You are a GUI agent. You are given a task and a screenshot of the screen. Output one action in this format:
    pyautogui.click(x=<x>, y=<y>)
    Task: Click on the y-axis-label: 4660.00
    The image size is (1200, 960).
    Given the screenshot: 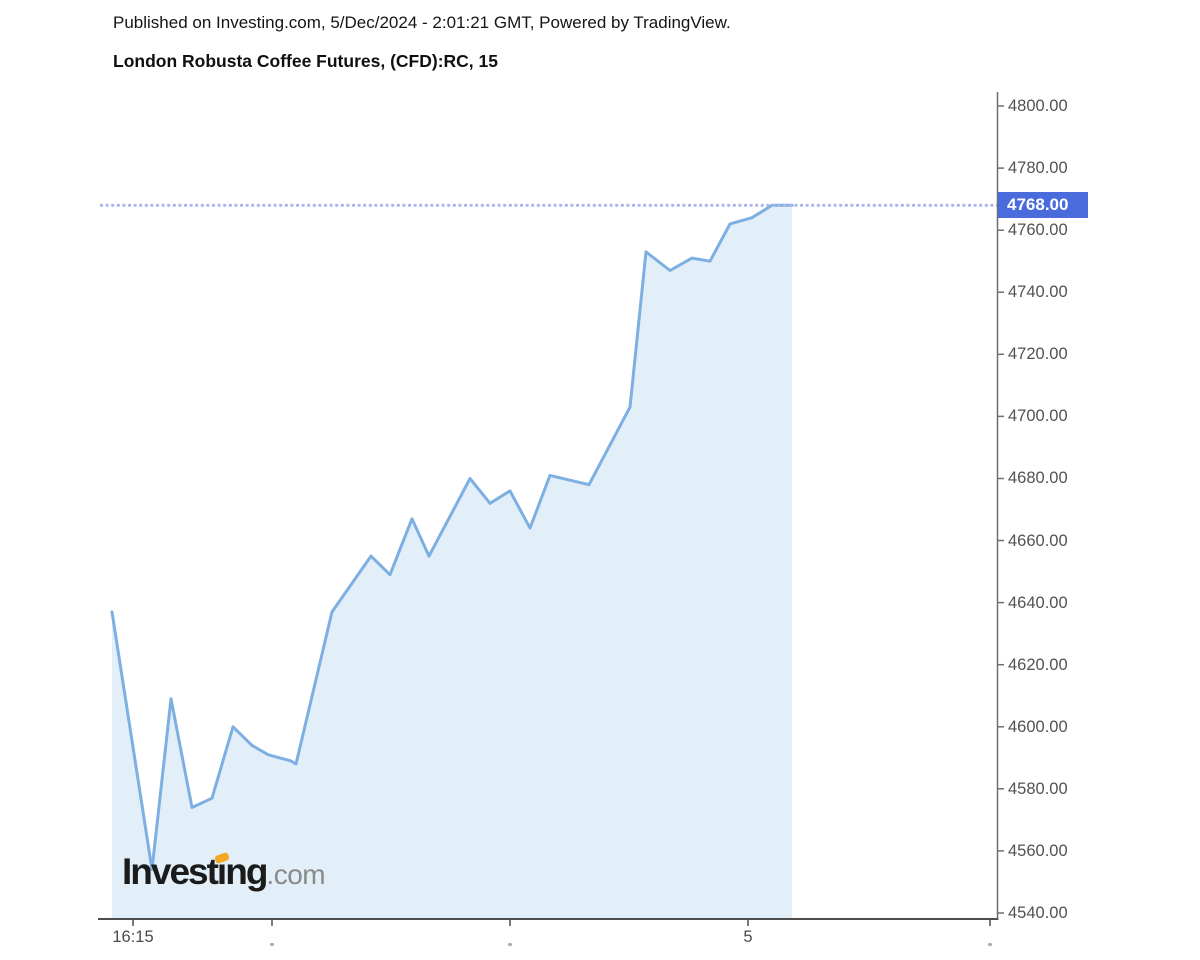 What is the action you would take?
    pyautogui.click(x=1038, y=540)
    